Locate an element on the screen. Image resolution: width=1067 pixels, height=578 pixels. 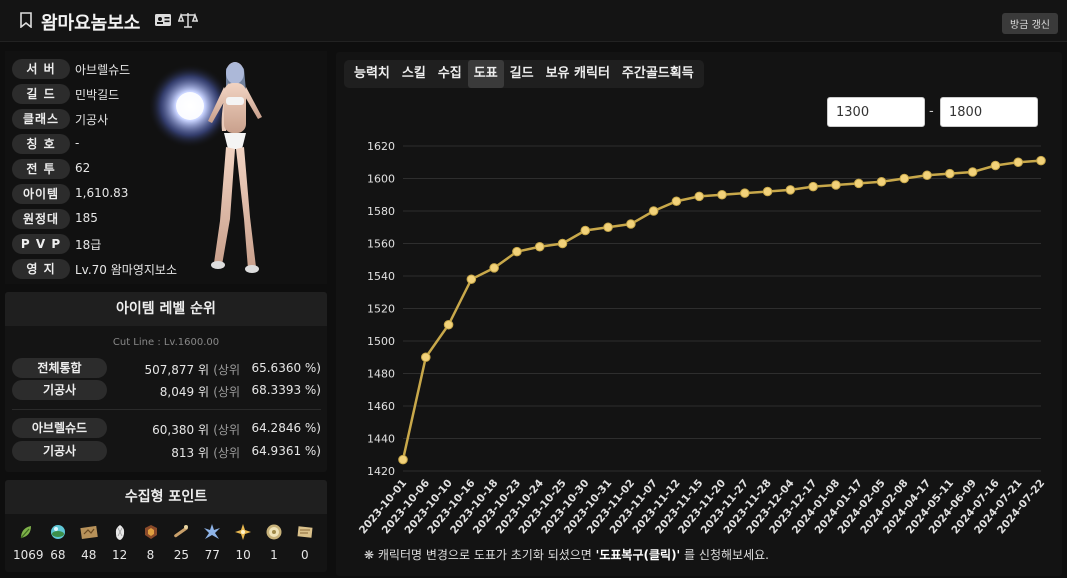
collection-title: 수집형 포인트 is located at coordinates (166, 497).